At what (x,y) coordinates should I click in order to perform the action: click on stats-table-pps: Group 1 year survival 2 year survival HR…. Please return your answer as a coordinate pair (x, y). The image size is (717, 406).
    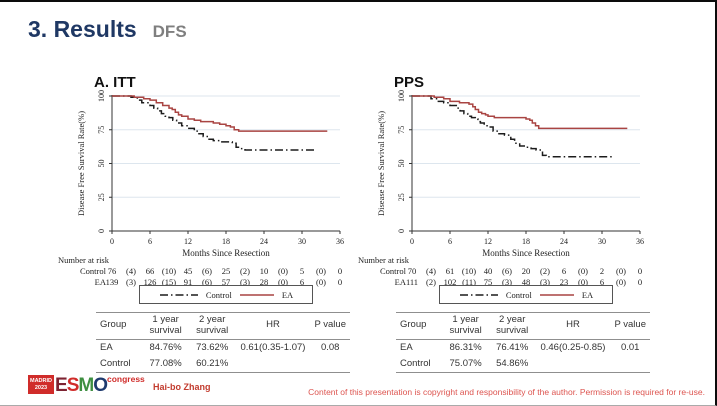
    Looking at the image, I should click on (523, 342).